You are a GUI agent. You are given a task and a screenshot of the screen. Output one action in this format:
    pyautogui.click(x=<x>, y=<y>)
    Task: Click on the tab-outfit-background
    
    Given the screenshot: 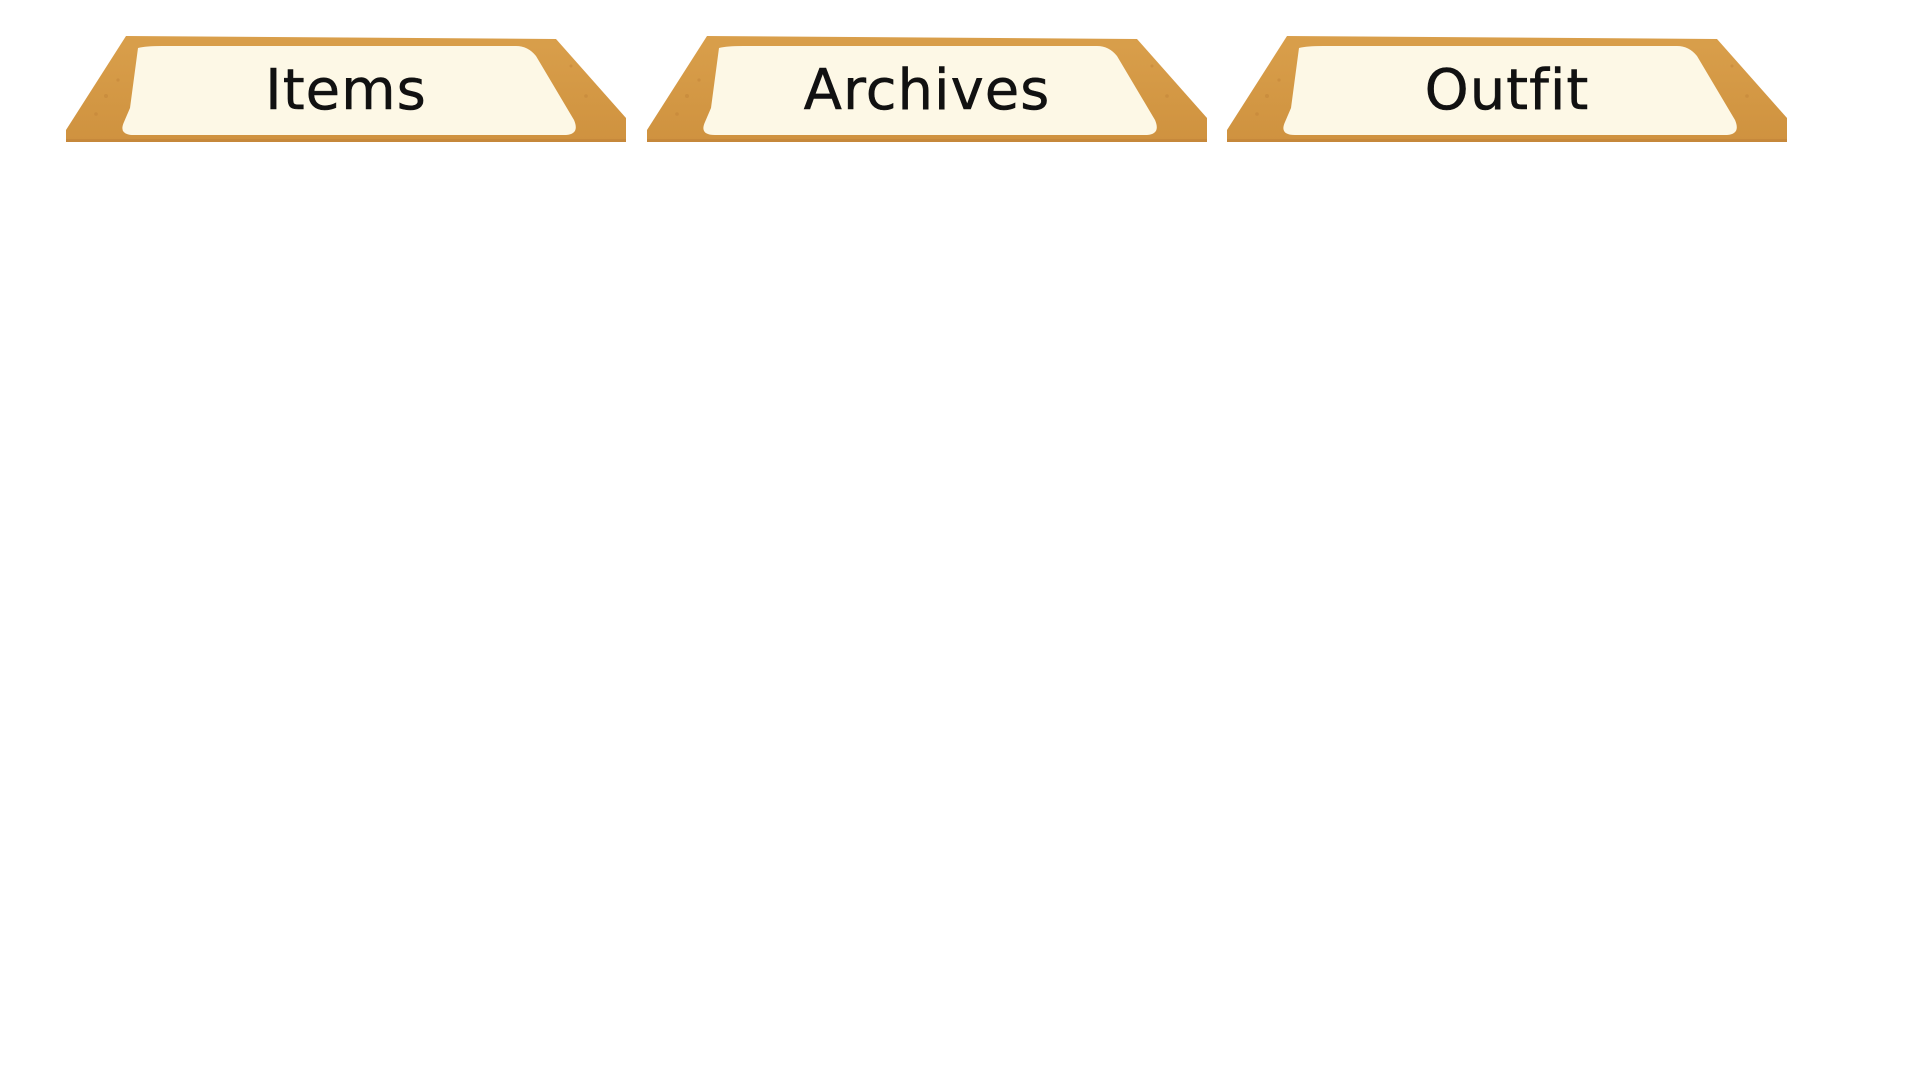 What is the action you would take?
    pyautogui.click(x=1507, y=89)
    